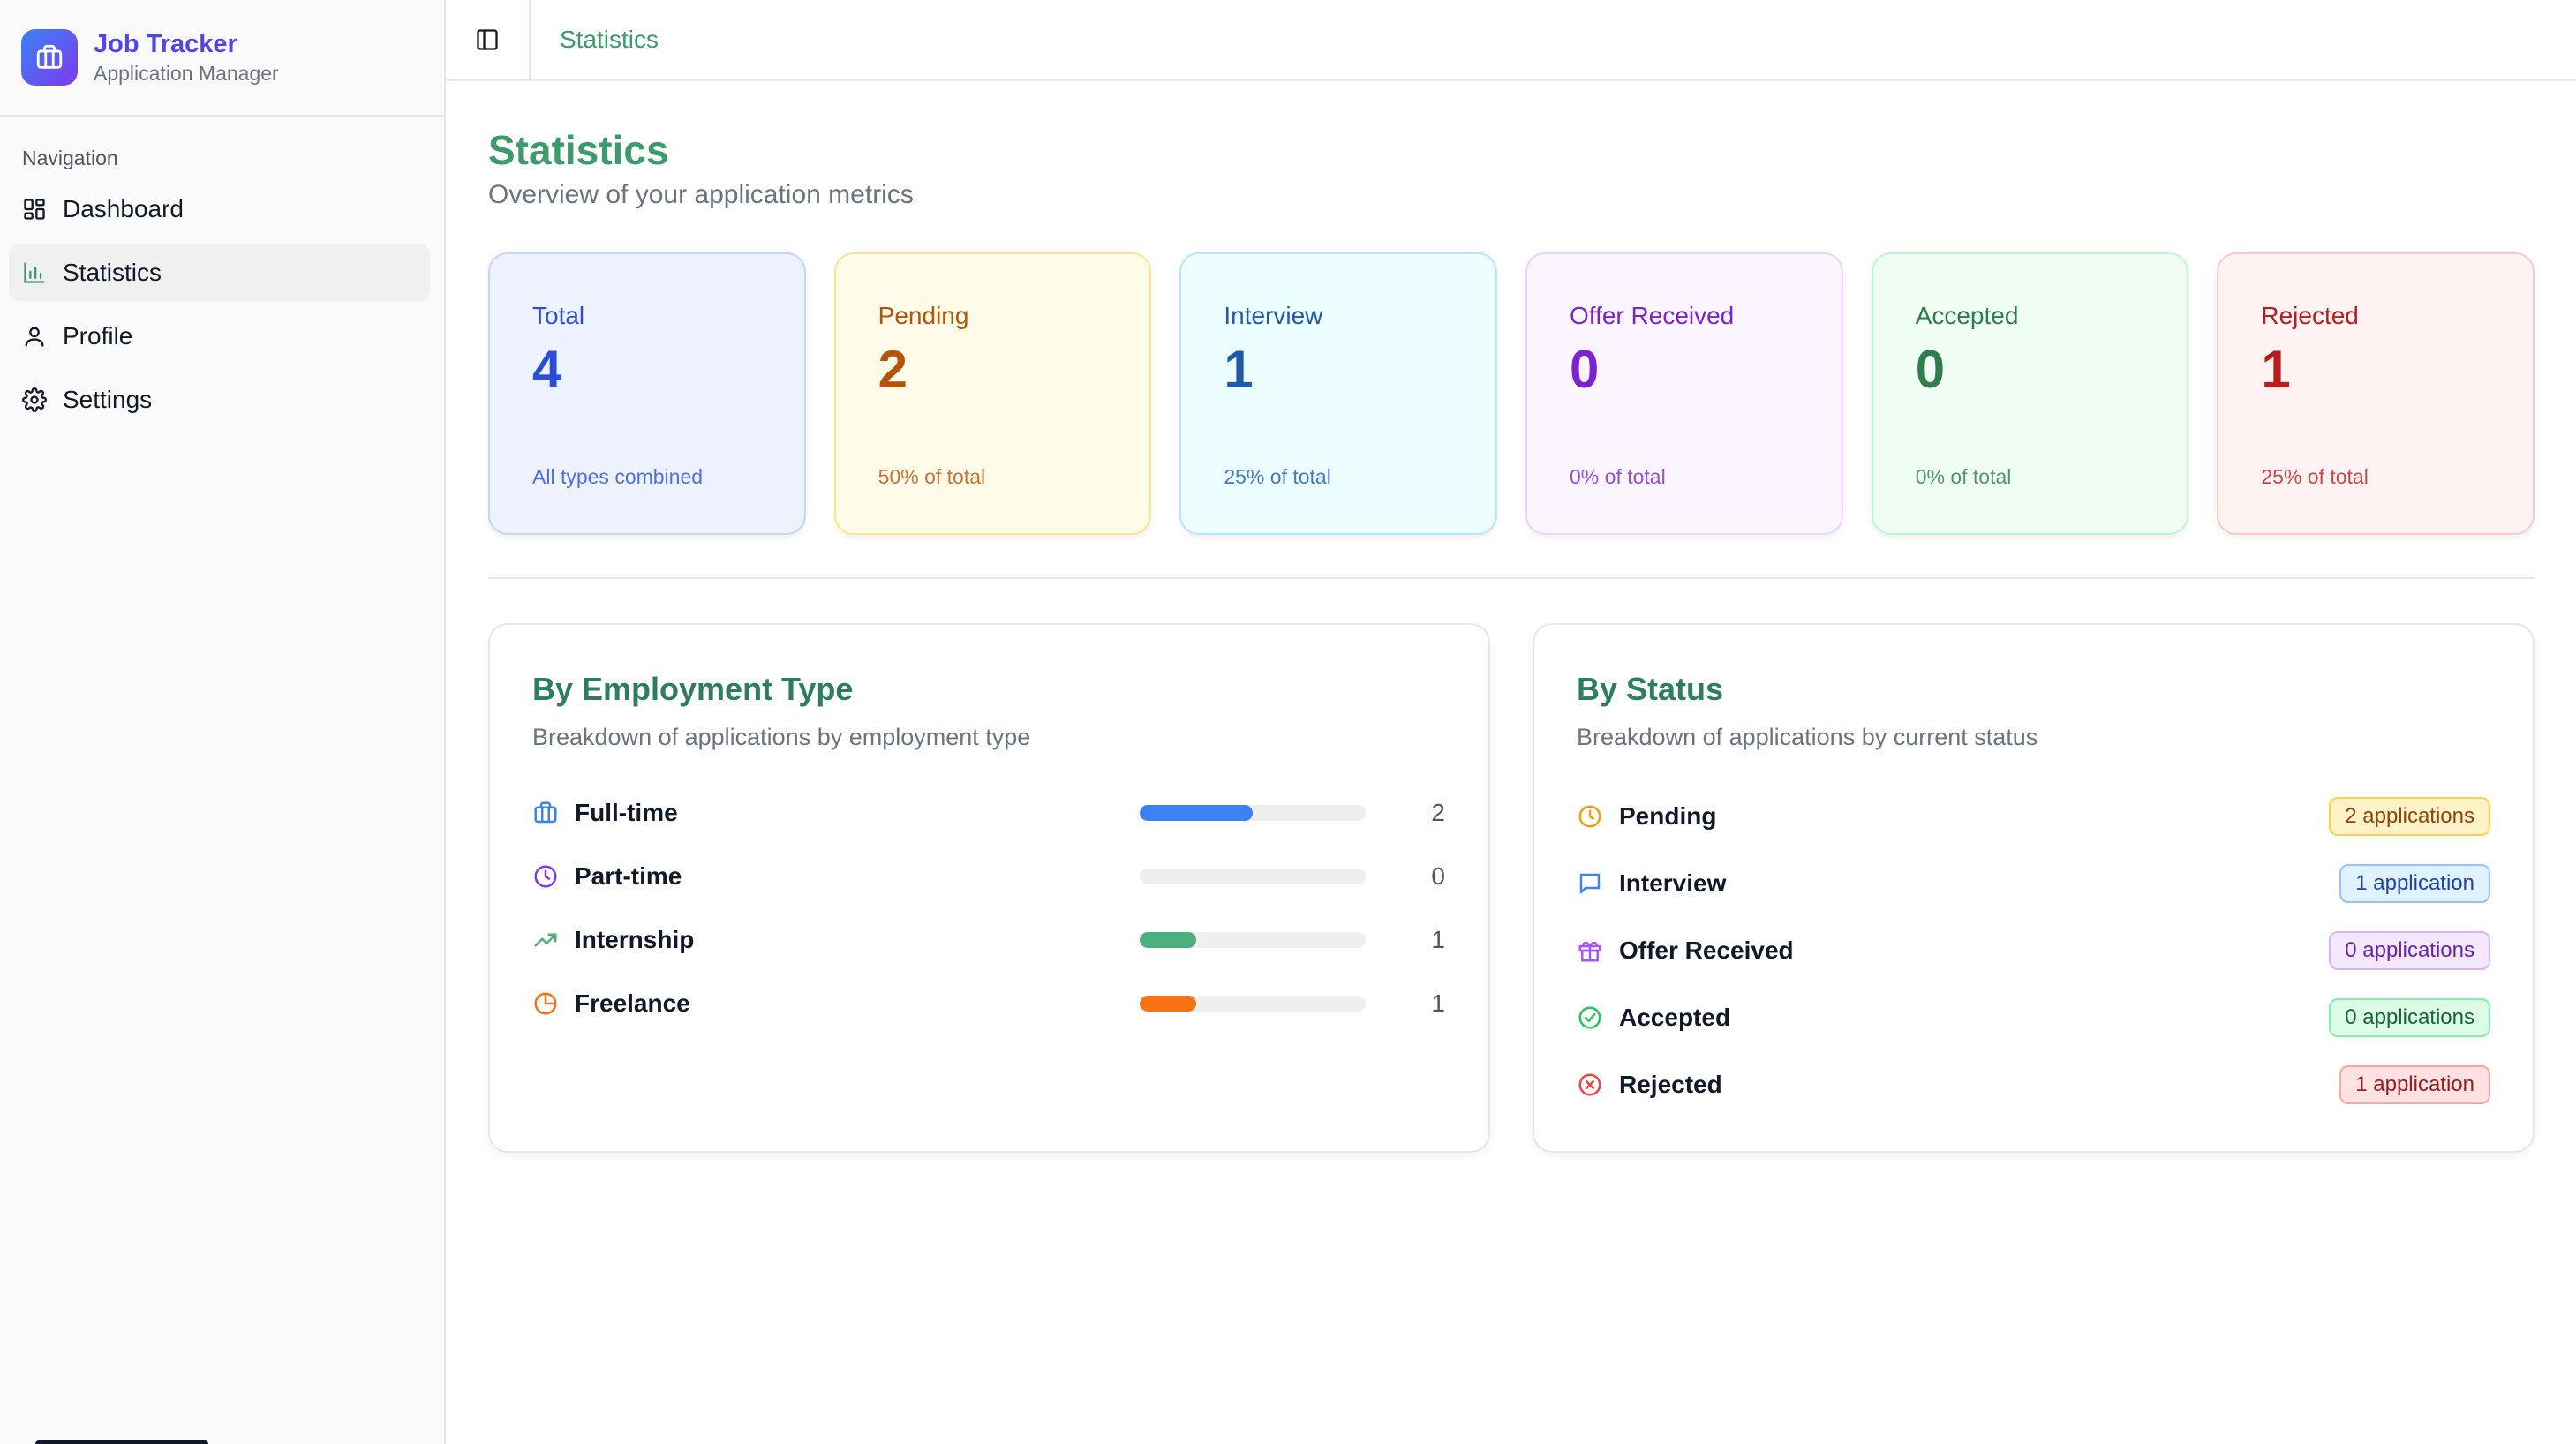 The width and height of the screenshot is (2576, 1444). What do you see at coordinates (923, 315) in the screenshot?
I see `stat-label: Pending` at bounding box center [923, 315].